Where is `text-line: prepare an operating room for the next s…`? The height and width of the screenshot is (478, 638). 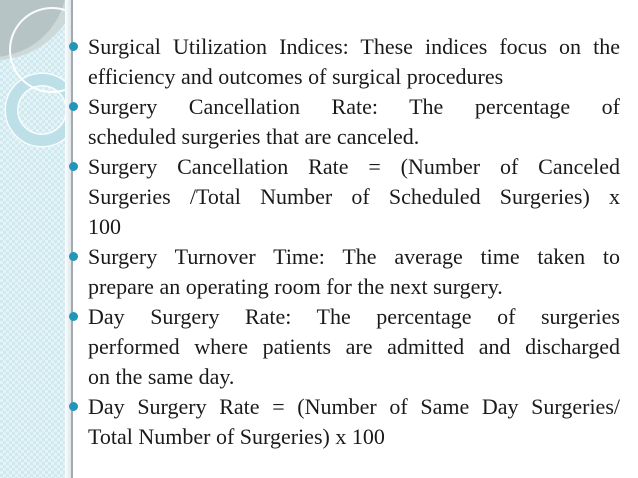 text-line: prepare an operating room for the next s… is located at coordinates (295, 286).